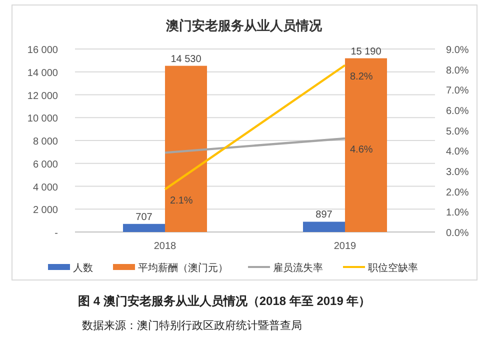  Describe the element at coordinates (361, 150) in the screenshot. I see `data-label: 4.6%` at that location.